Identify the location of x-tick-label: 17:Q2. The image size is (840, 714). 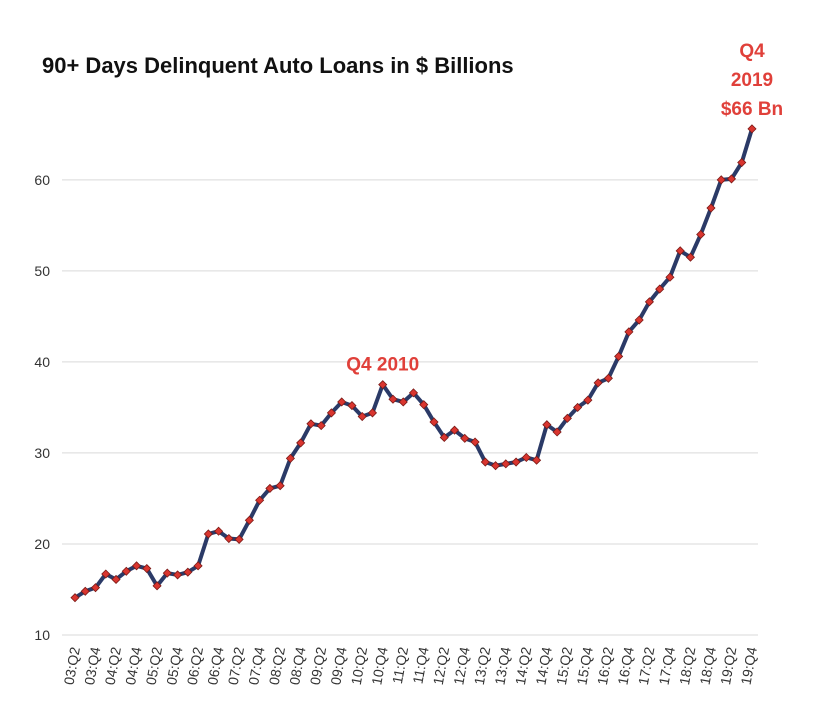
(646, 666).